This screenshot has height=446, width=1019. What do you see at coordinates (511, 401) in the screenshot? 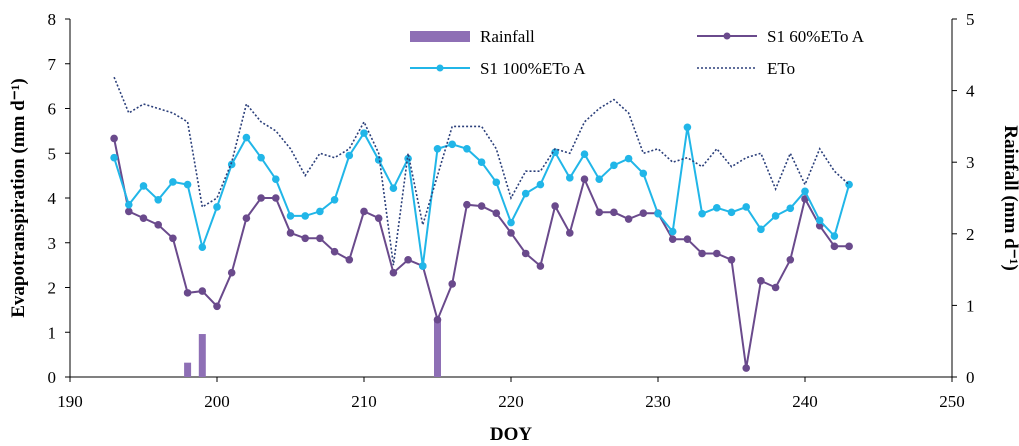
I see `x-tick-label: 220` at bounding box center [511, 401].